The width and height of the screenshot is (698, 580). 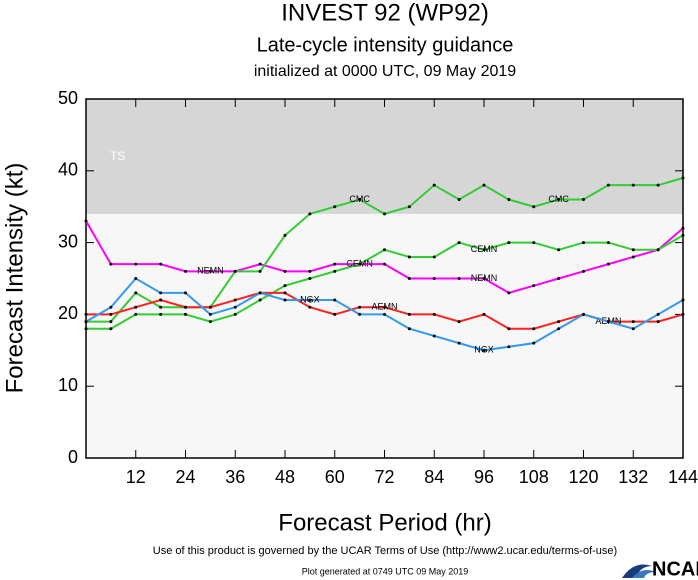 I want to click on series-label: CMC, so click(x=359, y=199).